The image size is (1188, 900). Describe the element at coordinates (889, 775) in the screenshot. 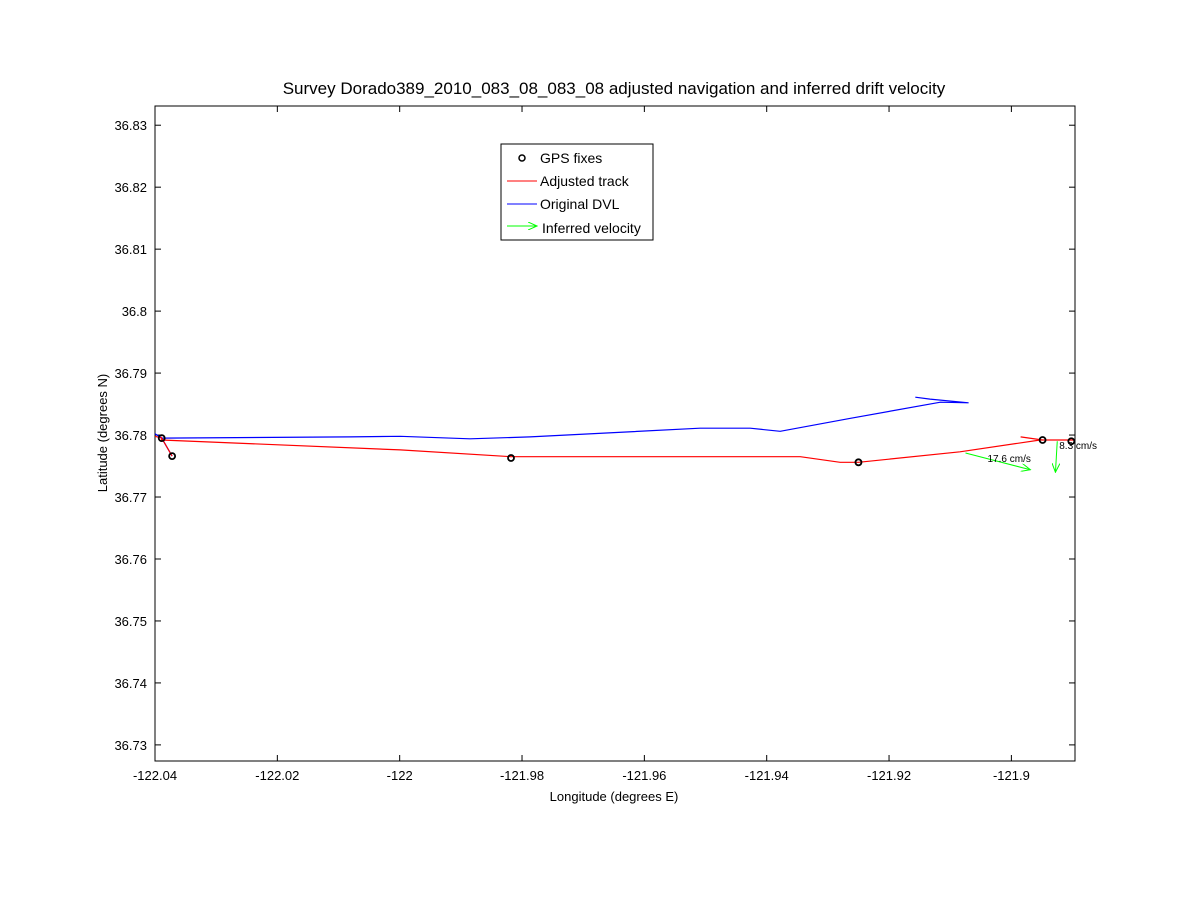

I see `x-tick-label: -121.92` at that location.